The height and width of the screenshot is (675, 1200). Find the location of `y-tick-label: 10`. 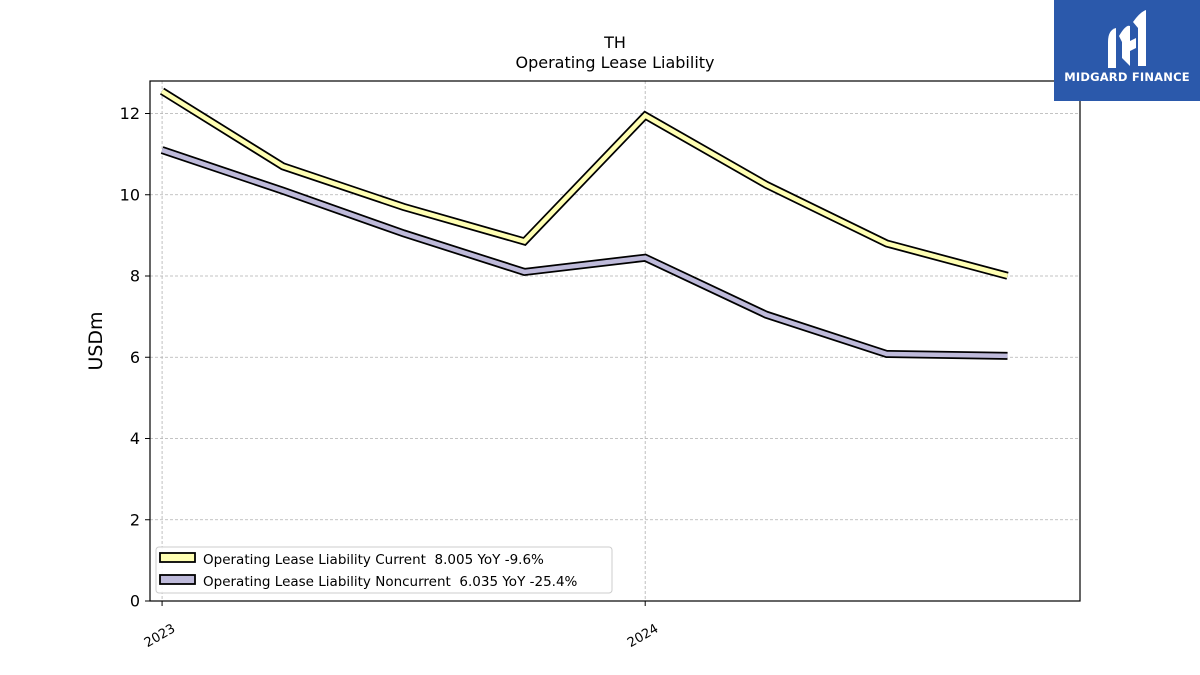

y-tick-label: 10 is located at coordinates (130, 194).